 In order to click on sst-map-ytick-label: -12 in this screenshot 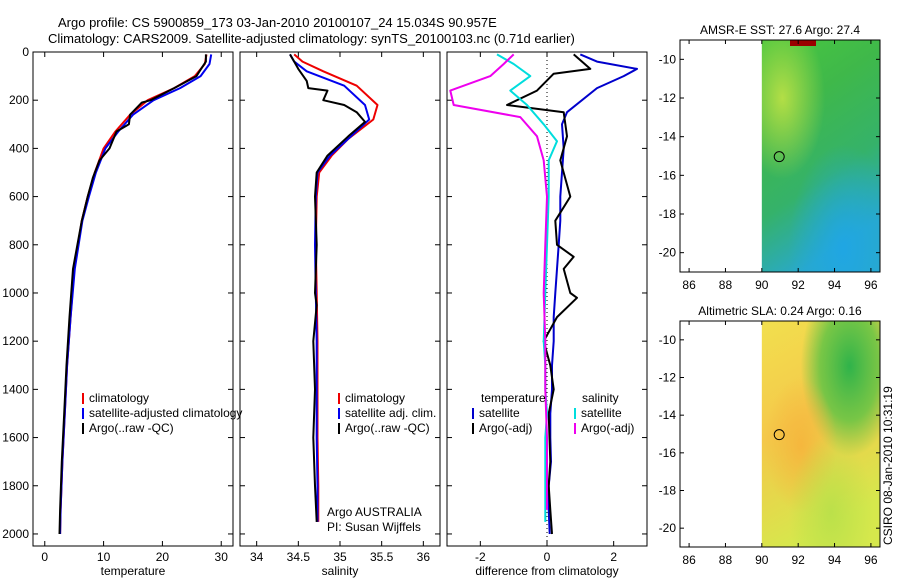, I will do `click(668, 98)`.